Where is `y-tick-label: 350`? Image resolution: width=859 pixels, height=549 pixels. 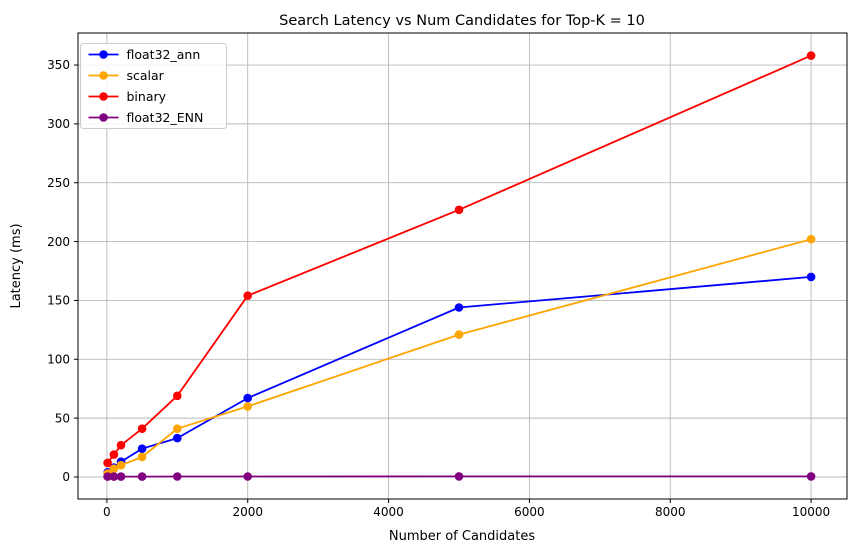 y-tick-label: 350 is located at coordinates (58, 65).